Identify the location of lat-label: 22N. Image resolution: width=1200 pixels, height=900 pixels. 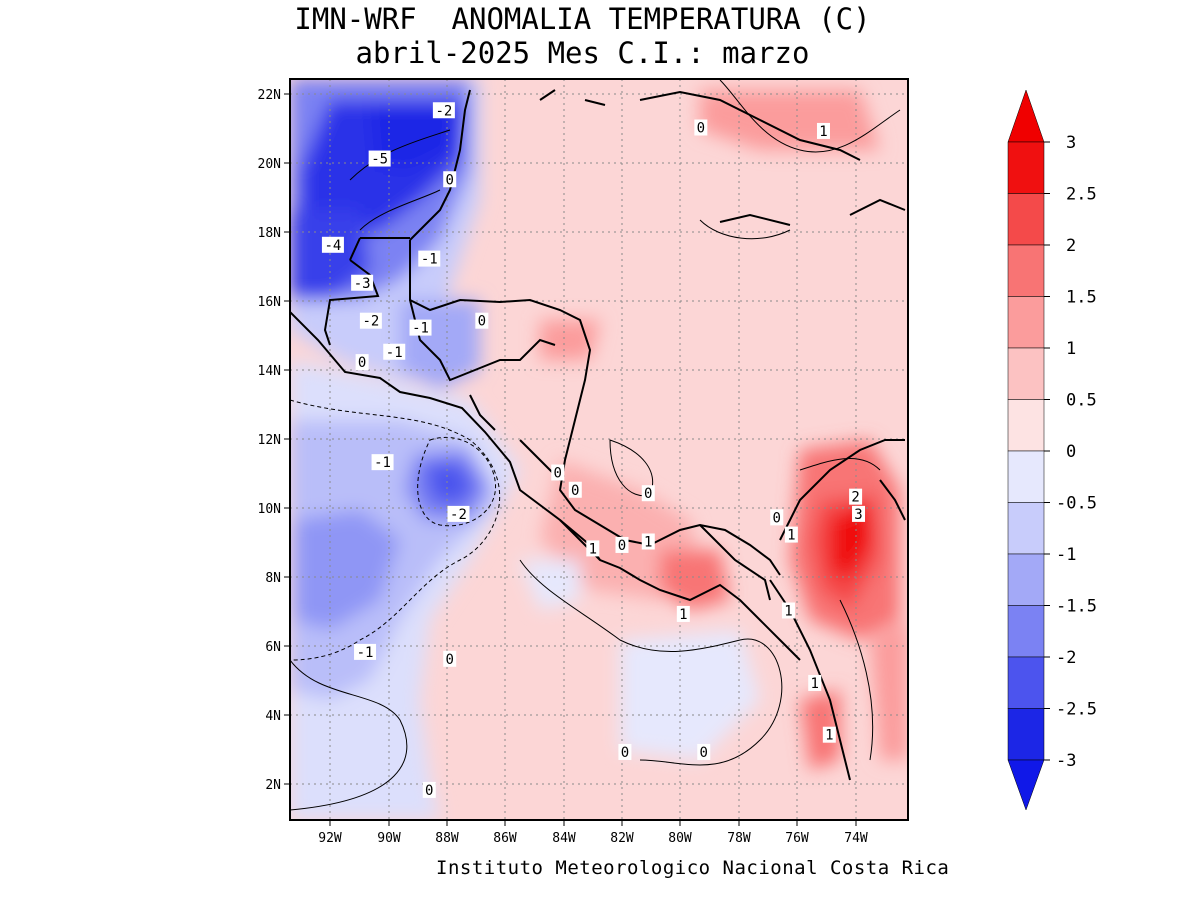
(269, 95).